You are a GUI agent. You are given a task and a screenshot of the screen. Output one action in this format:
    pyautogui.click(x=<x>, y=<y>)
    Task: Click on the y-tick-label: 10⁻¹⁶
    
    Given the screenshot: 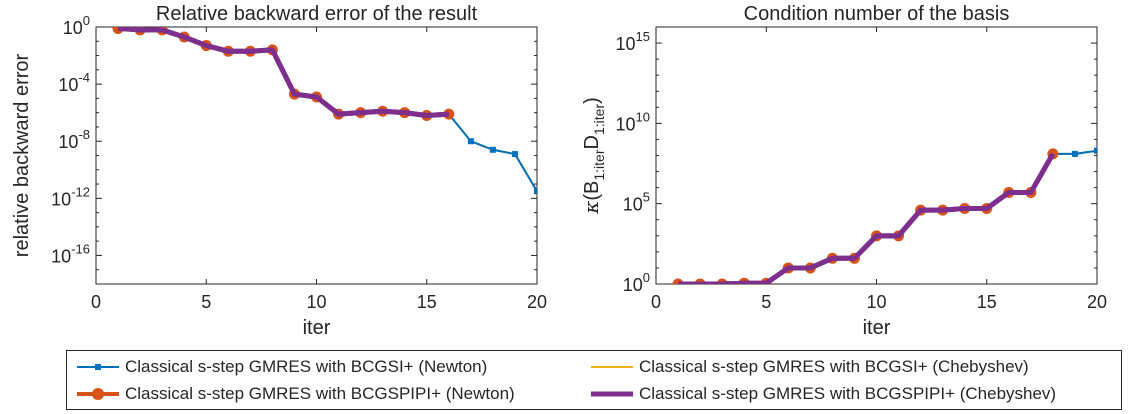 What is the action you would take?
    pyautogui.click(x=70, y=253)
    